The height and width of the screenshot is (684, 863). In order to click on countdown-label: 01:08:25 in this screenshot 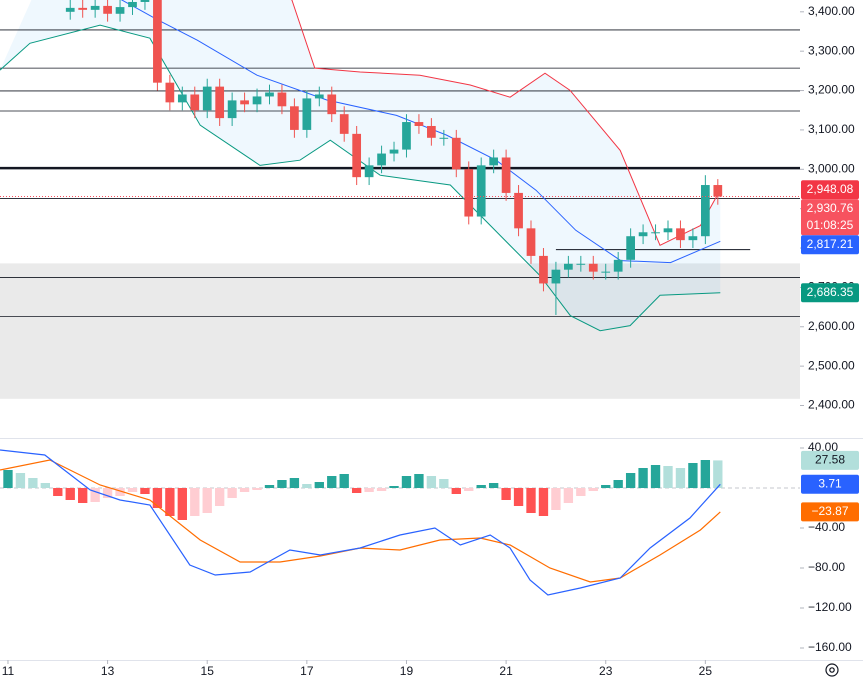, I will do `click(830, 225)`.